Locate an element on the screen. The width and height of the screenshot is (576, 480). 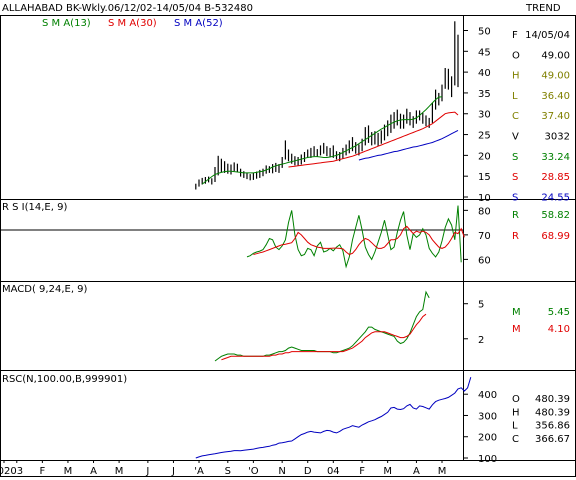
macd-signal-line is located at coordinates (324, 337).